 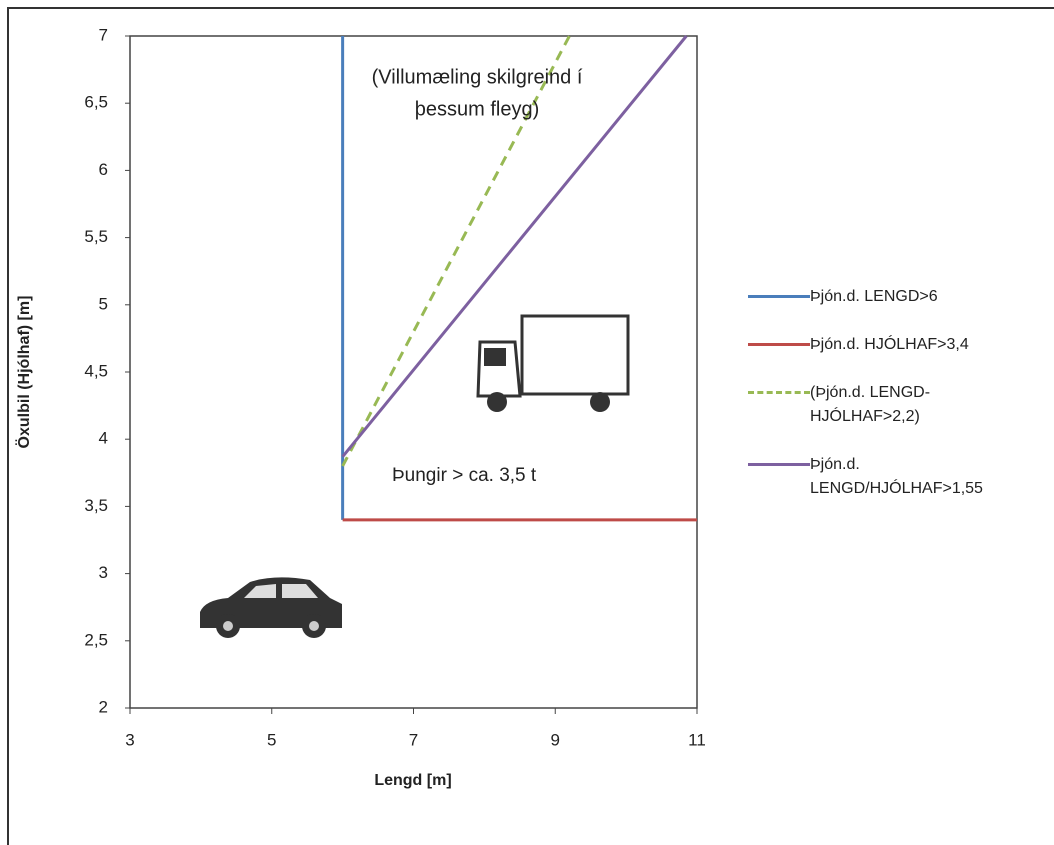 What do you see at coordinates (103, 706) in the screenshot?
I see `y-tick-label: 2` at bounding box center [103, 706].